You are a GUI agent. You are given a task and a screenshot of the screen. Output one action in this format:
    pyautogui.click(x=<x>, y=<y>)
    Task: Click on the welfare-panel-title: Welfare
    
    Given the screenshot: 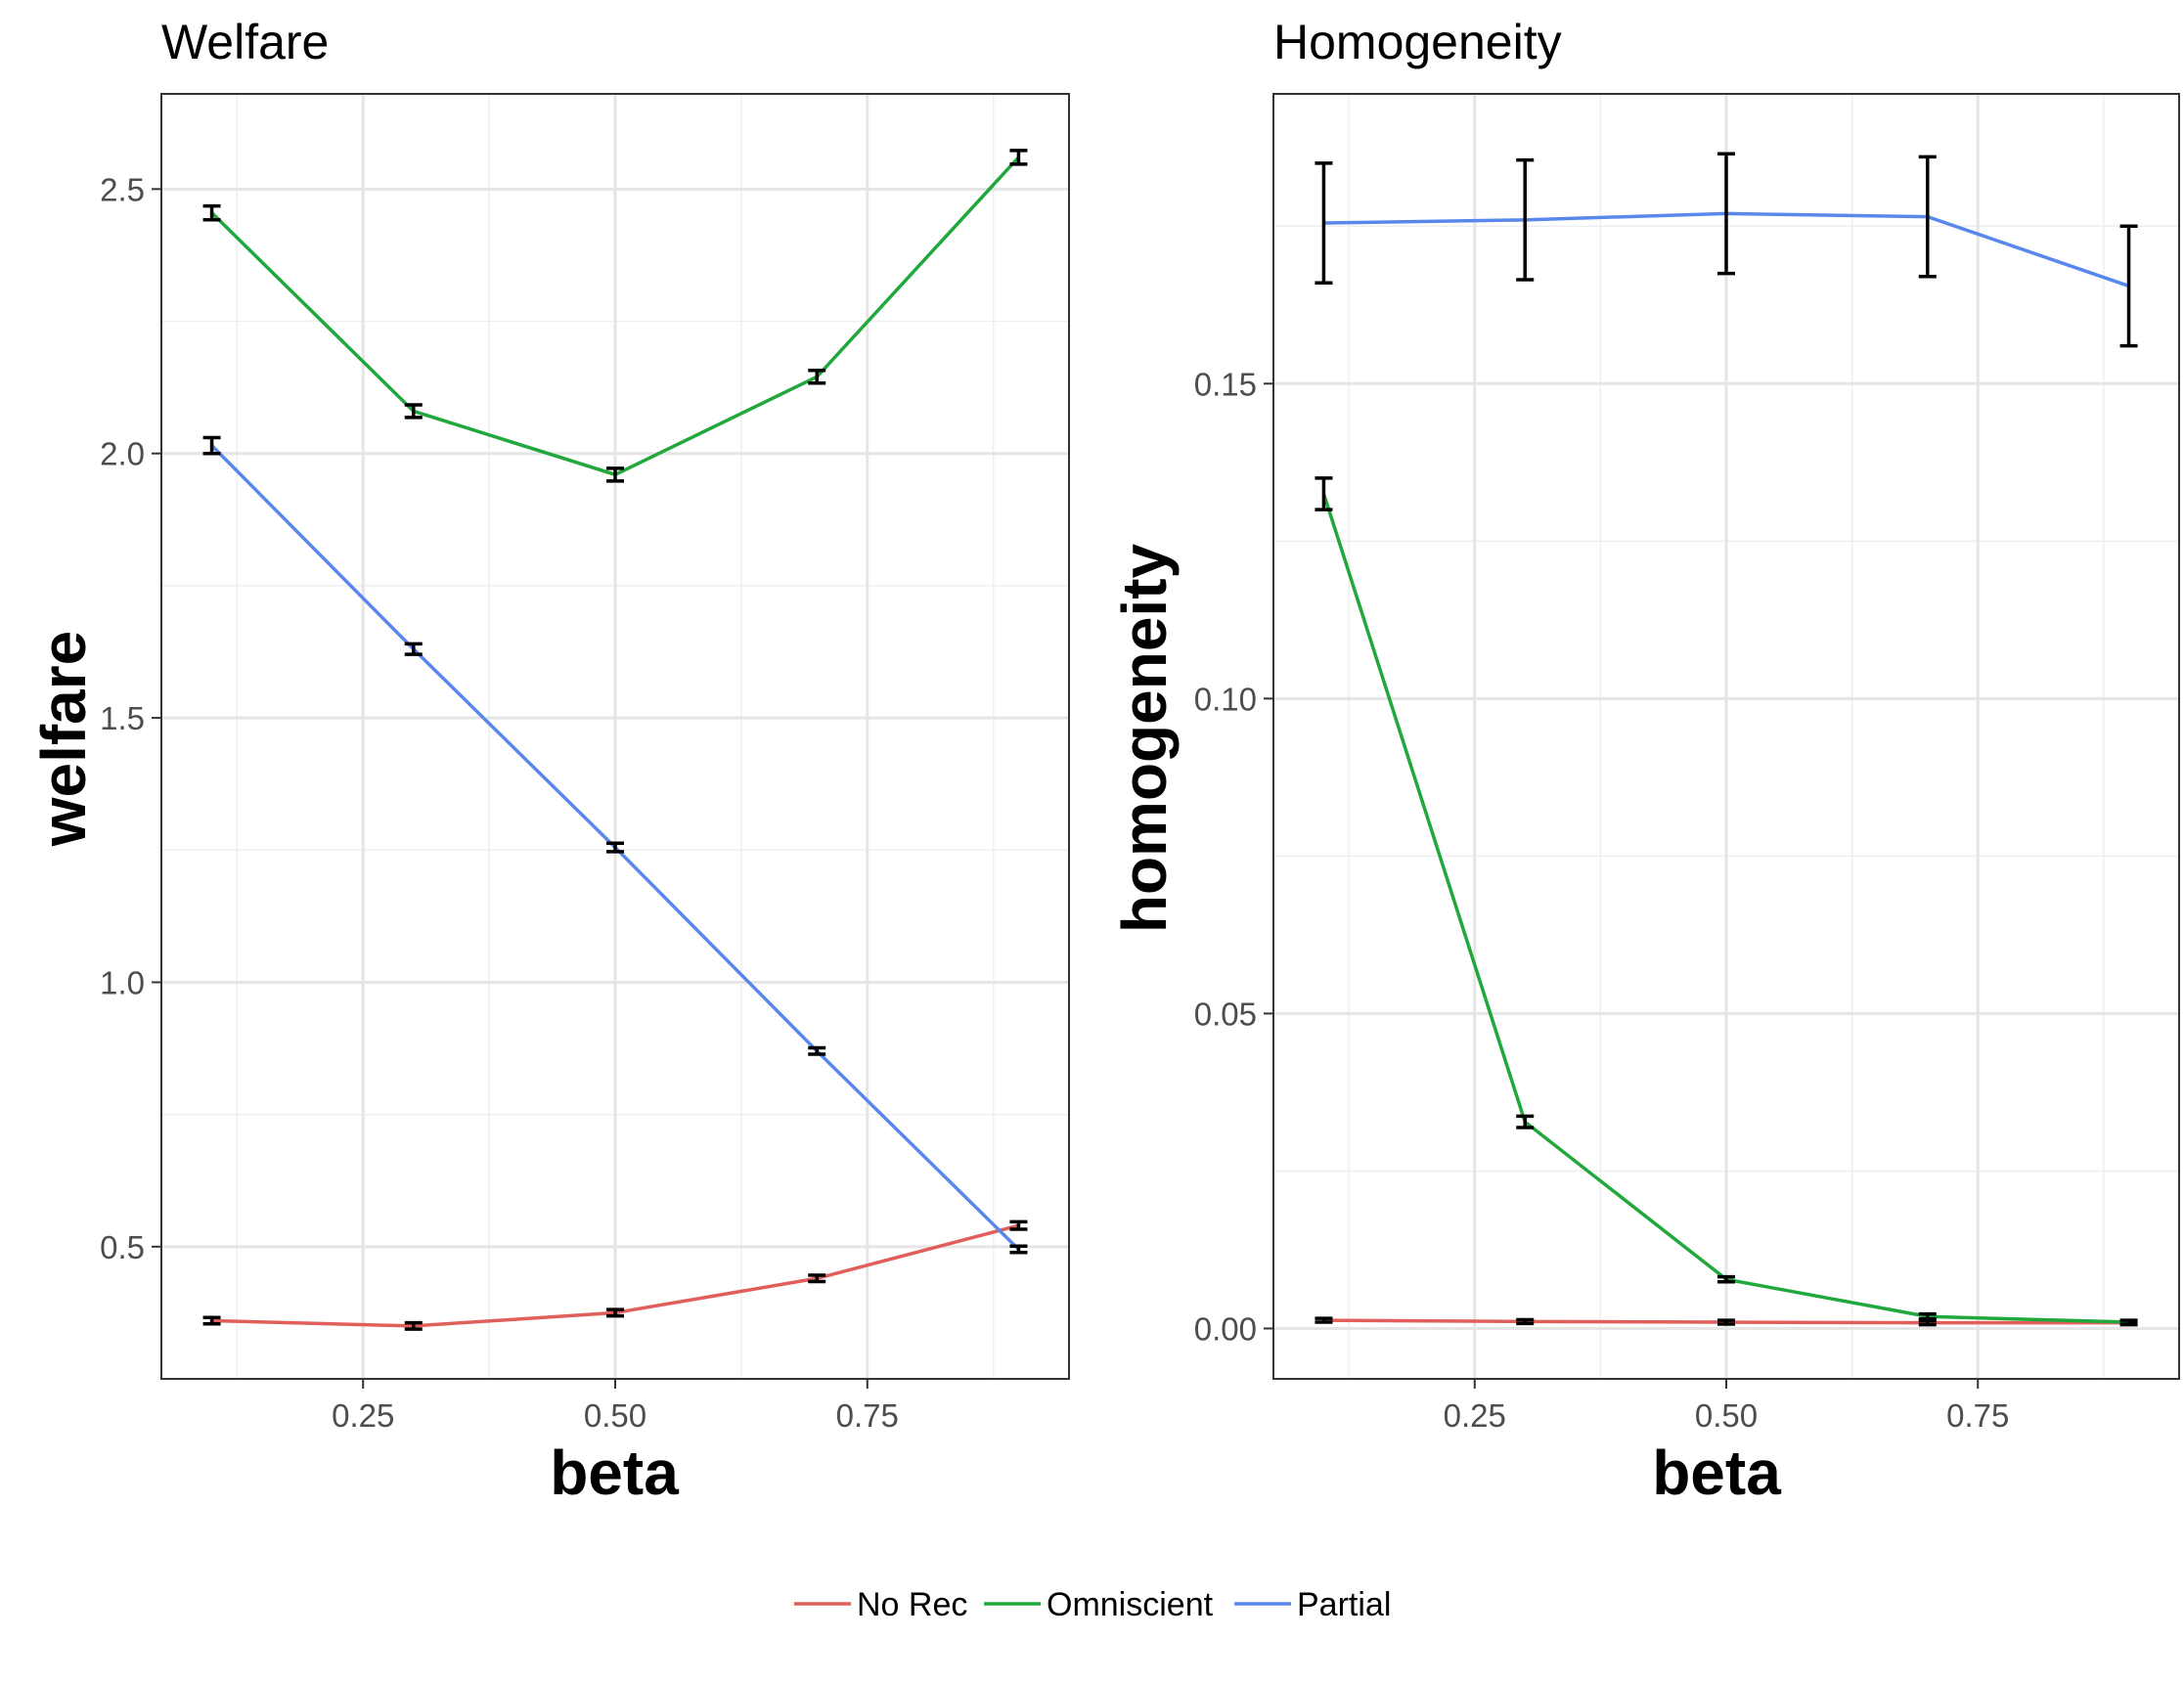 What is the action you would take?
    pyautogui.click(x=245, y=42)
    